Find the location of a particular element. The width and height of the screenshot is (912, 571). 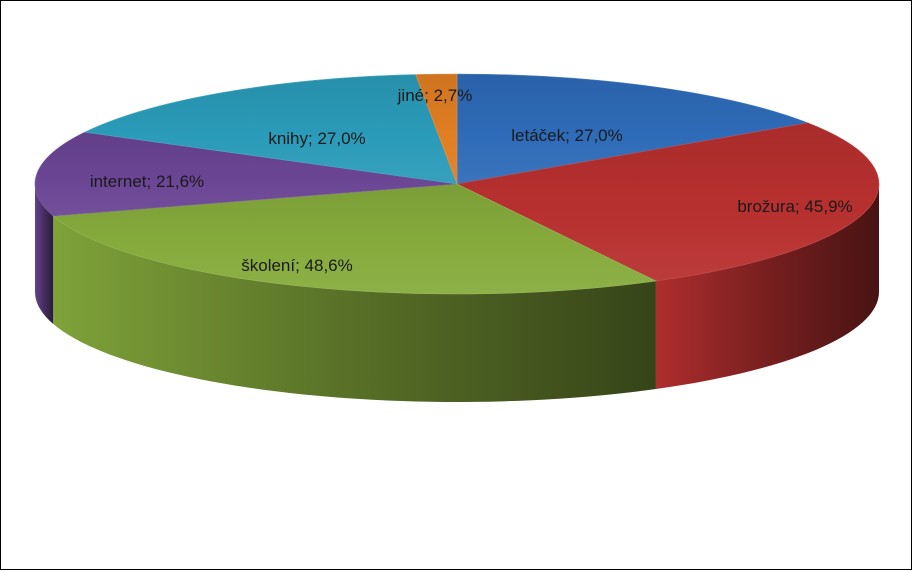

pie-slice-knihy is located at coordinates (270, 129).